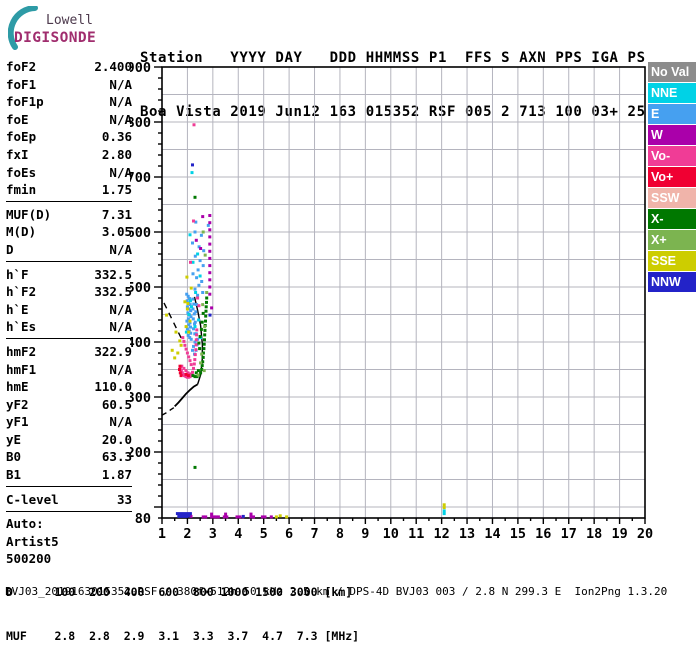 The image size is (700, 658). What do you see at coordinates (340, 534) in the screenshot?
I see `x-axis-label: 8` at bounding box center [340, 534].